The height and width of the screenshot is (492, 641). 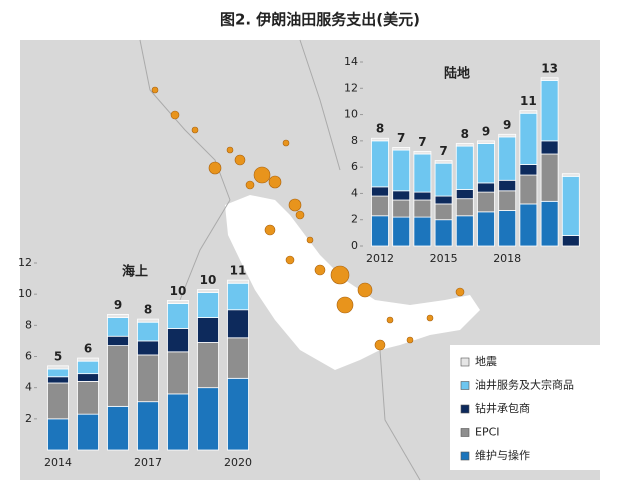 What do you see at coordinates (238, 462) in the screenshot?
I see `x-tick-label: 2020` at bounding box center [238, 462].